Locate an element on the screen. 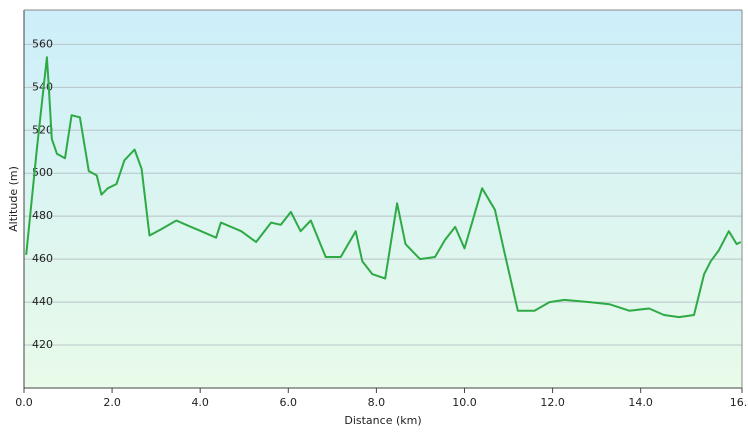  x-tick-label: 8.0 is located at coordinates (377, 402).